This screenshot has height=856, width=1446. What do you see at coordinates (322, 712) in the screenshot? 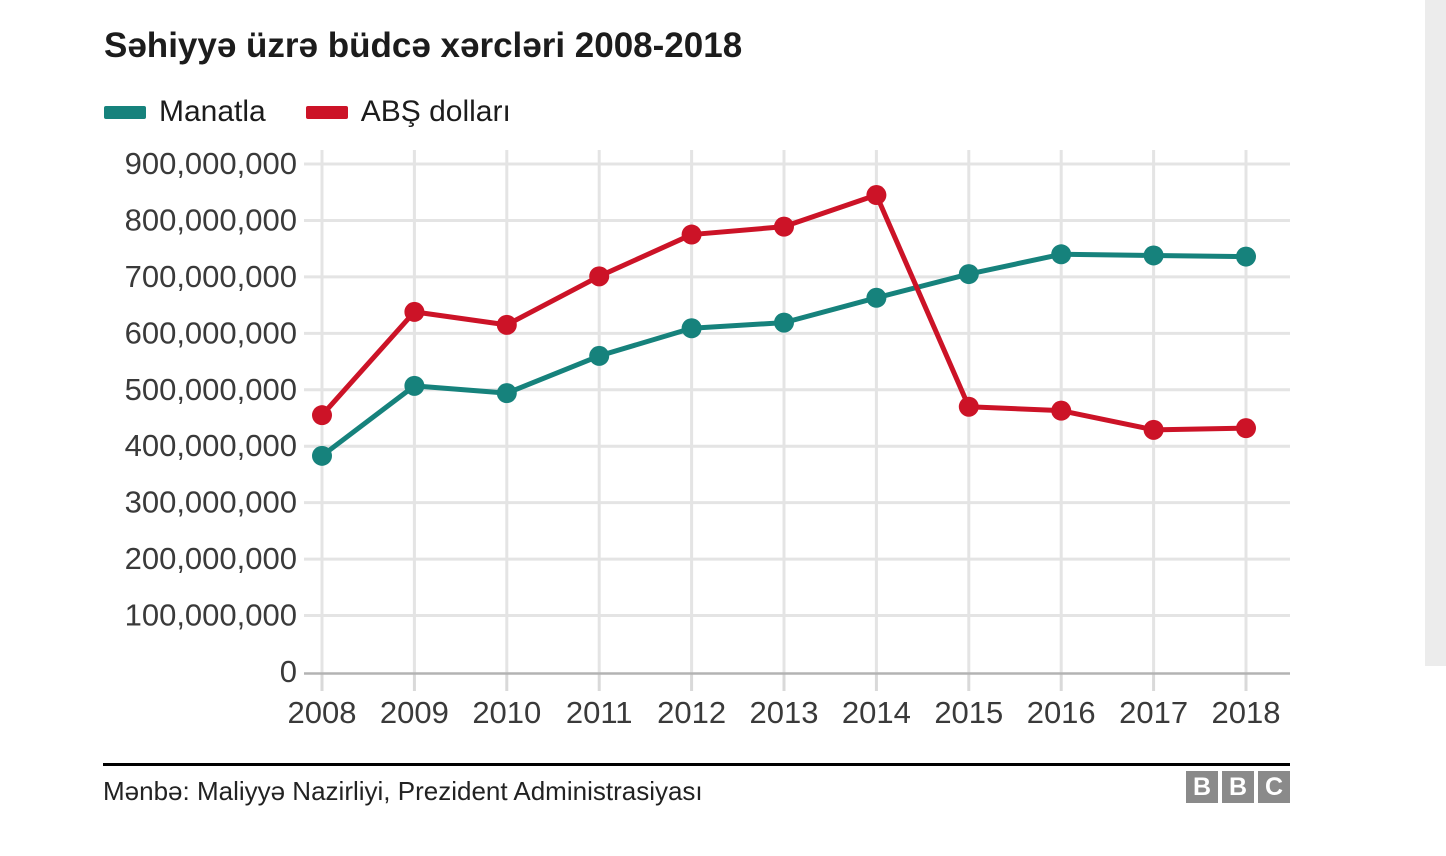
I see `x-axis-label: 2008` at bounding box center [322, 712].